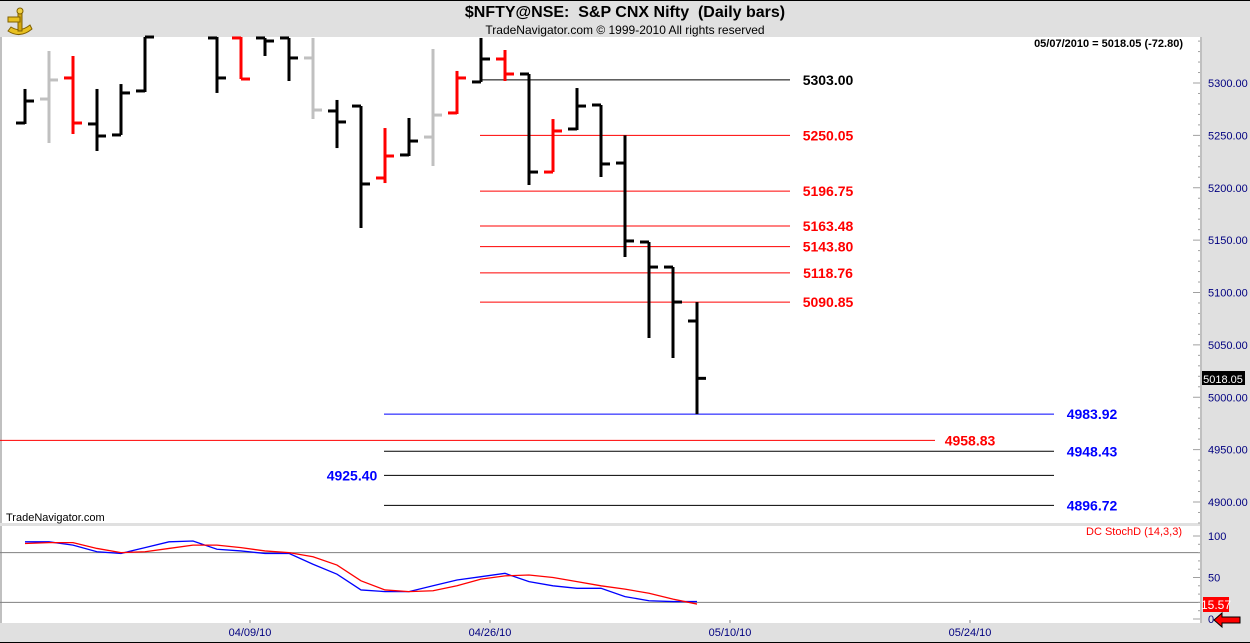 The width and height of the screenshot is (1250, 643). Describe the element at coordinates (20, 21) in the screenshot. I see `sextant-logo-icon` at that location.